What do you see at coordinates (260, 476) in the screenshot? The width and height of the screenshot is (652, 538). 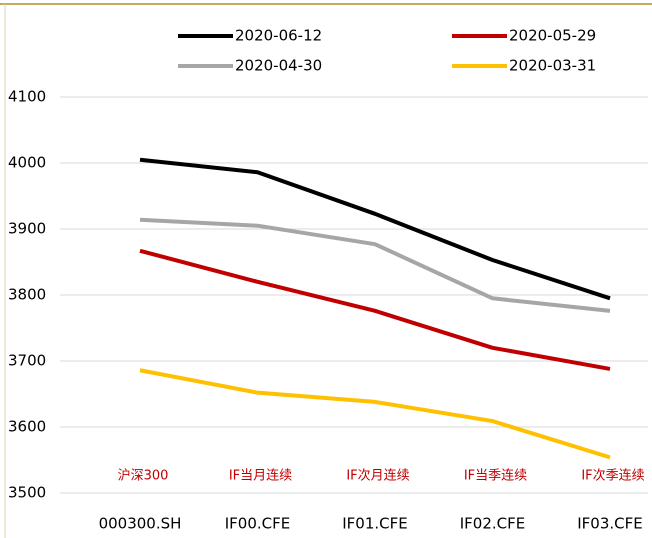 I see `annotation: IF当月连续` at bounding box center [260, 476].